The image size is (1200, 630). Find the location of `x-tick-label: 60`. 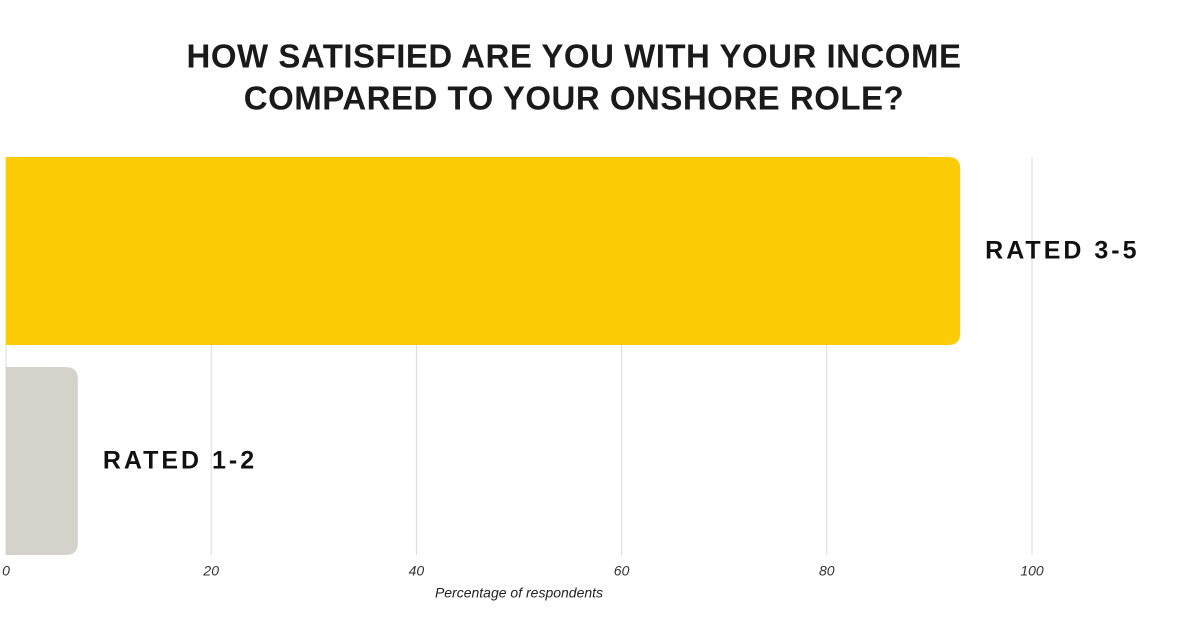

x-tick-label: 60 is located at coordinates (622, 571).